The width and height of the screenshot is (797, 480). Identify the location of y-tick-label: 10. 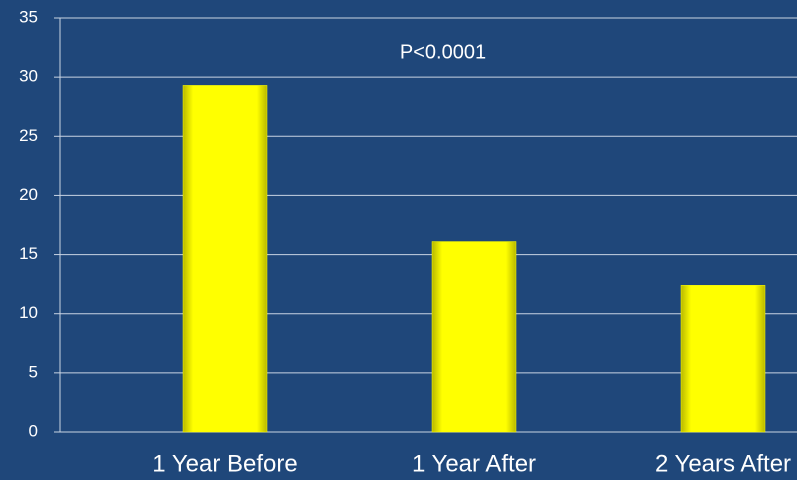
(28, 312).